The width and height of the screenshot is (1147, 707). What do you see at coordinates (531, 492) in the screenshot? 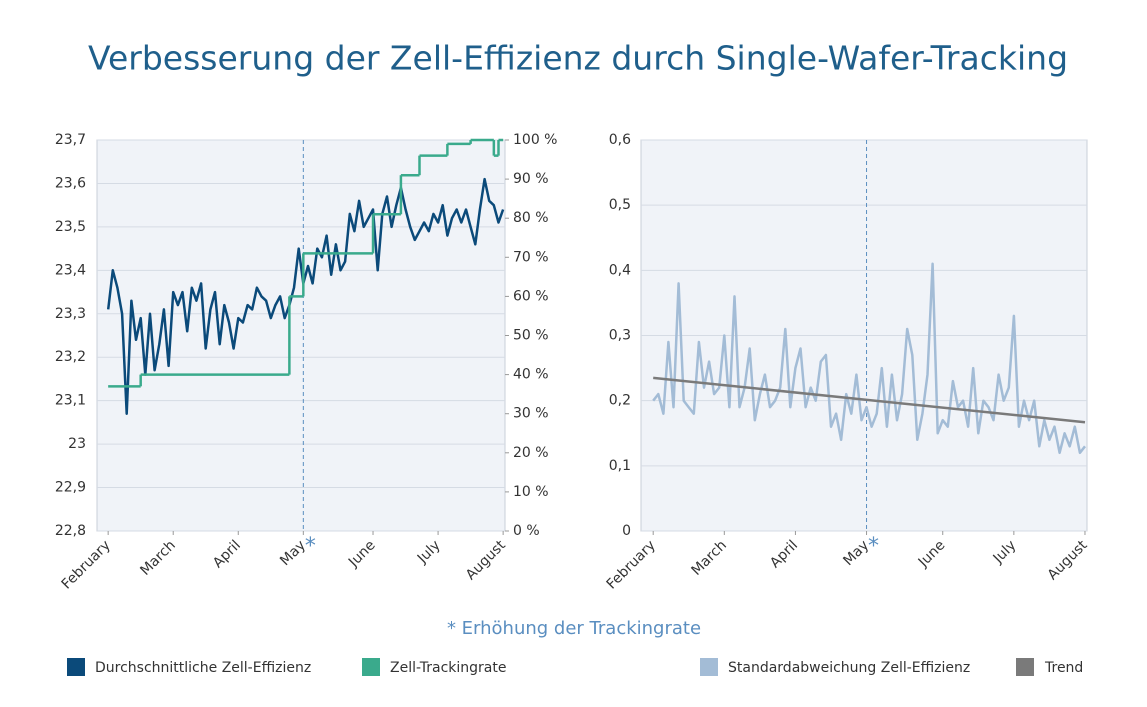
I see `y2-tick-label: 10 %` at bounding box center [531, 492].